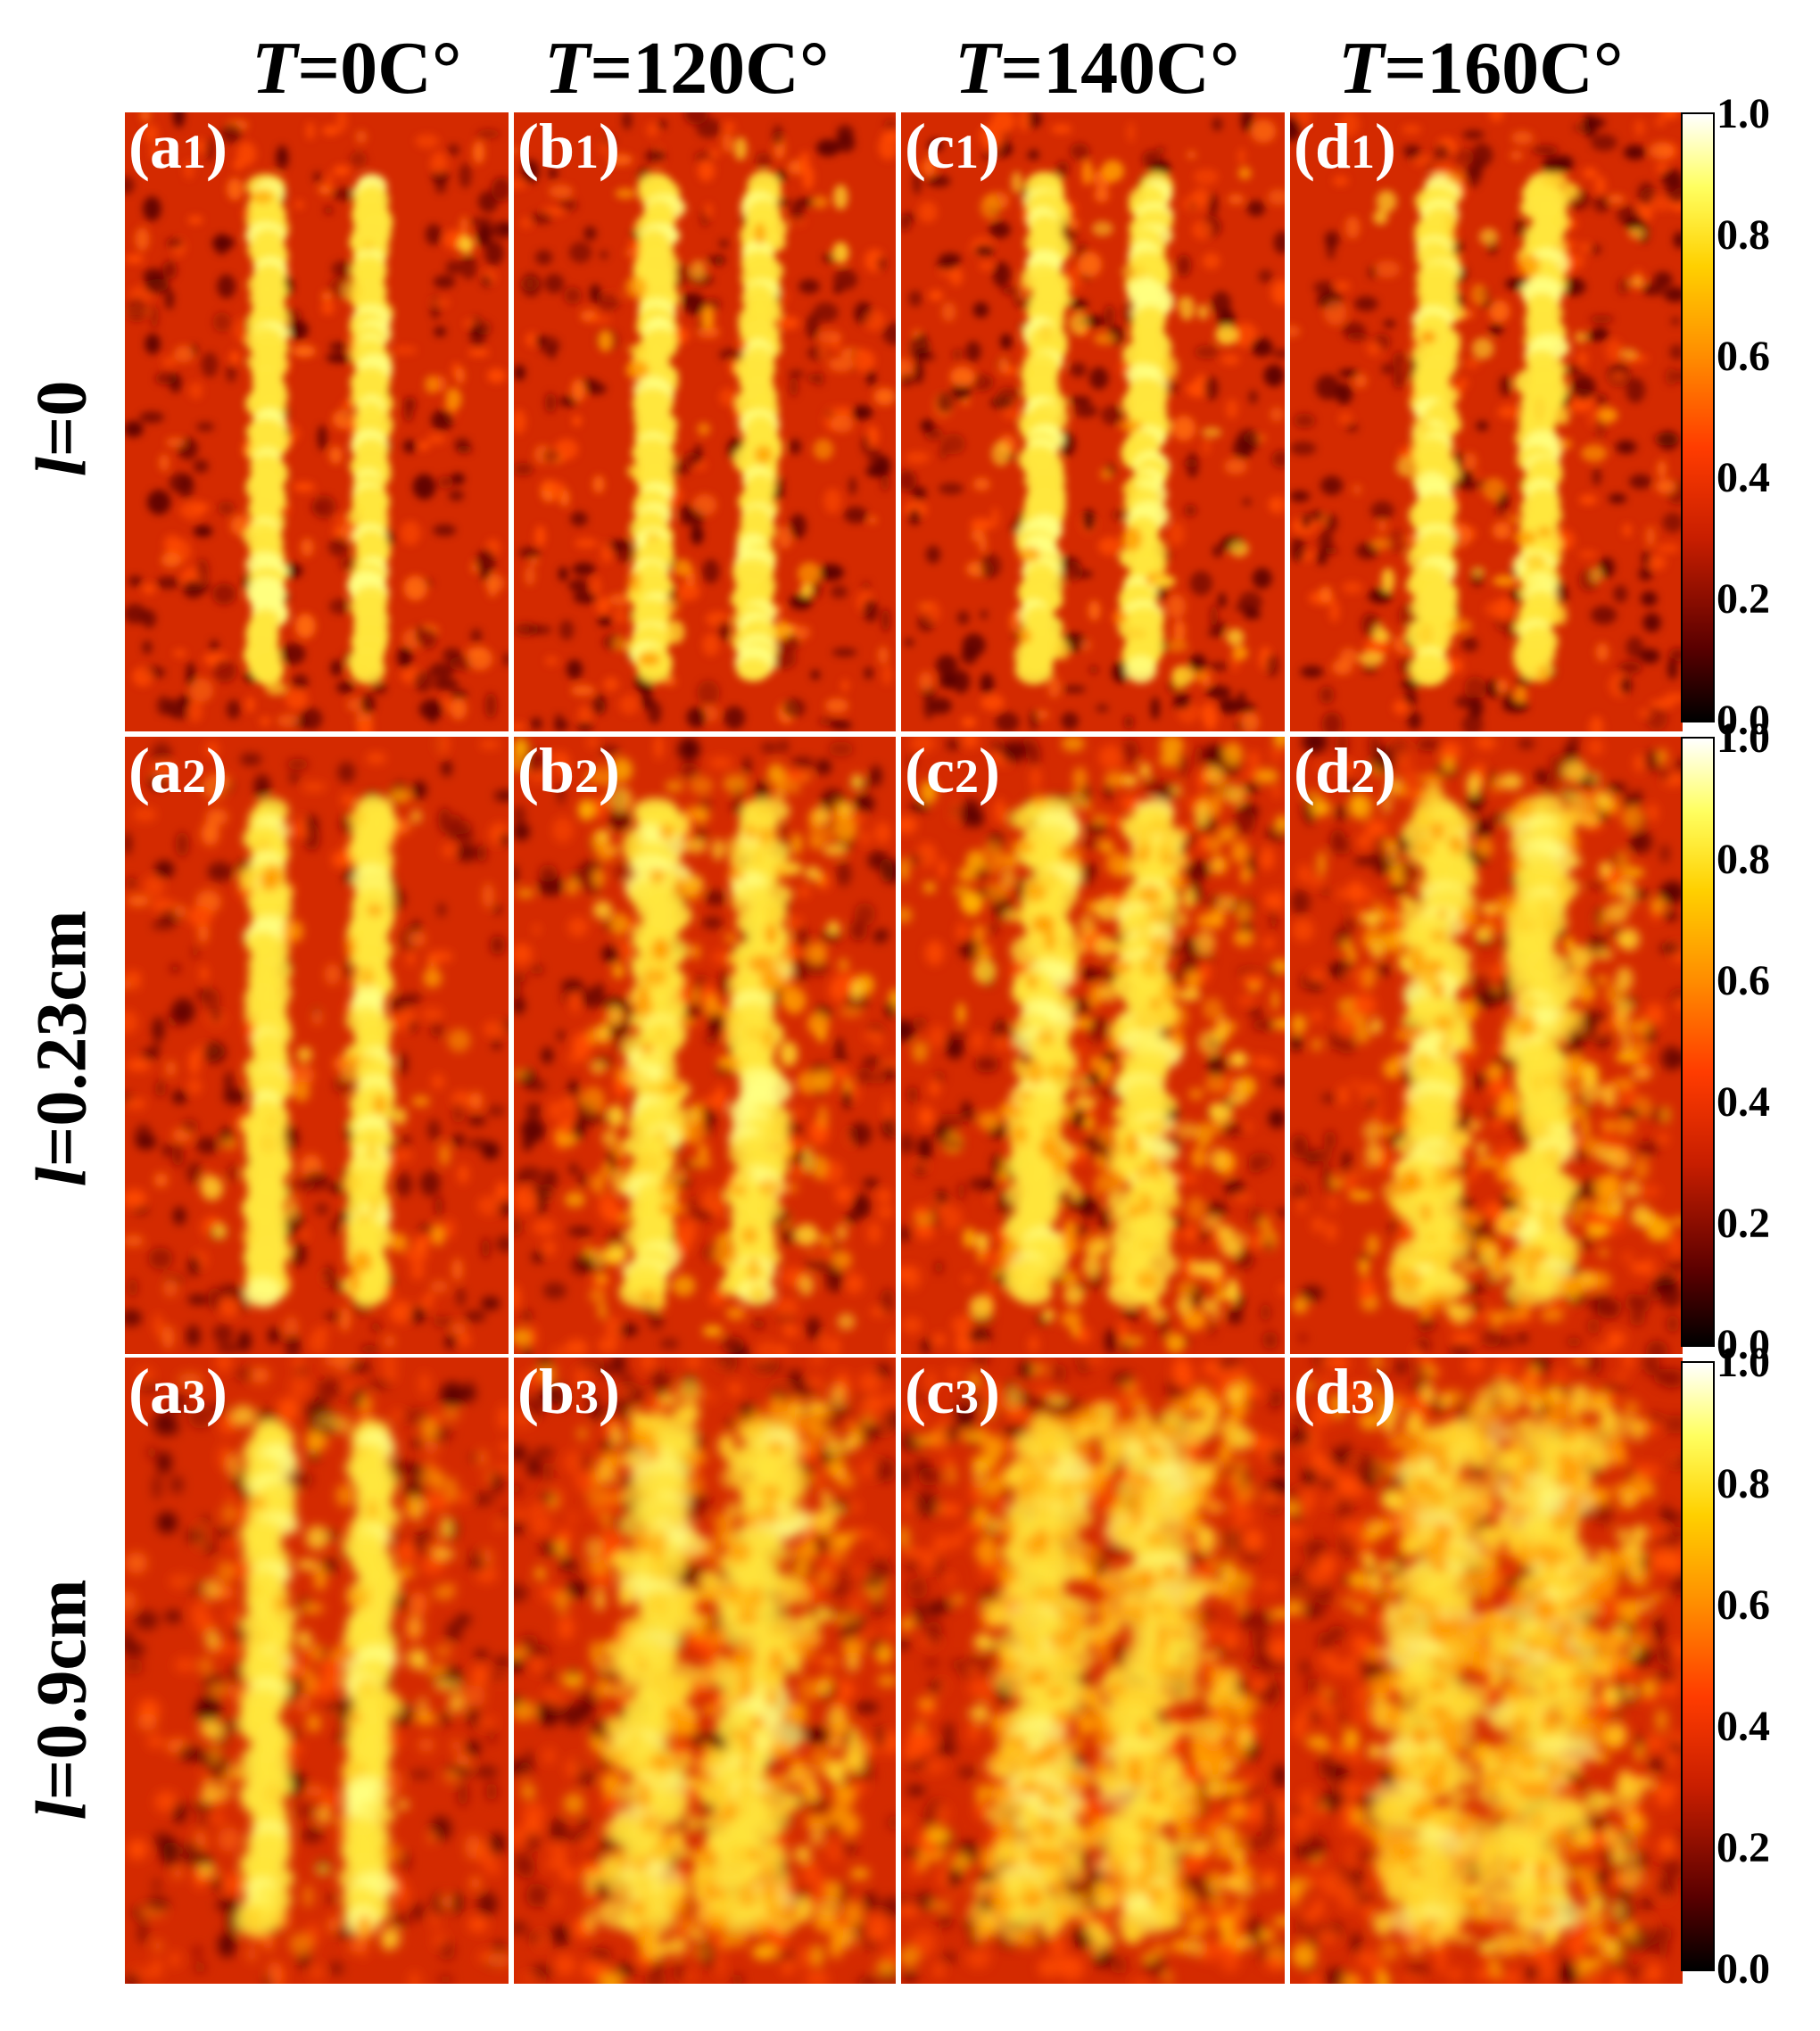  Describe the element at coordinates (687, 68) in the screenshot. I see `column-title-1: T=120C°` at that location.